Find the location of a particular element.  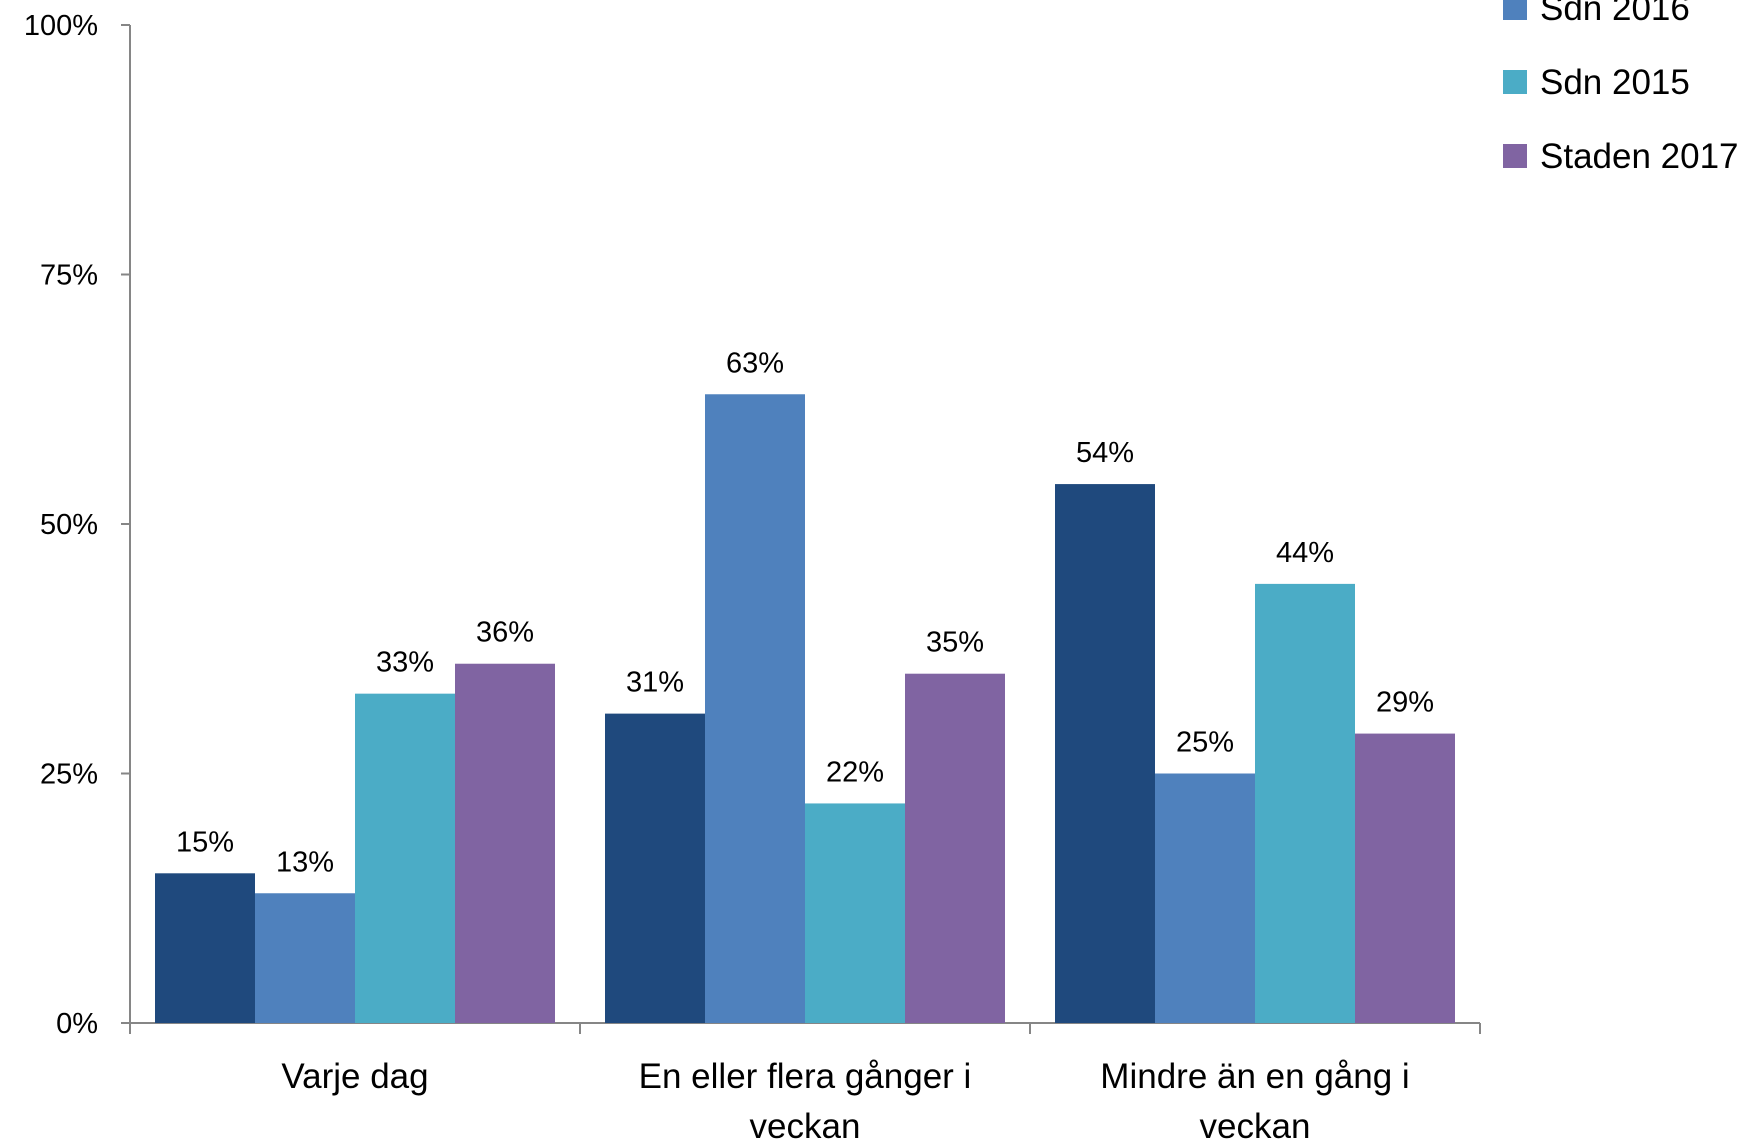

data-label: 63% is located at coordinates (755, 363).